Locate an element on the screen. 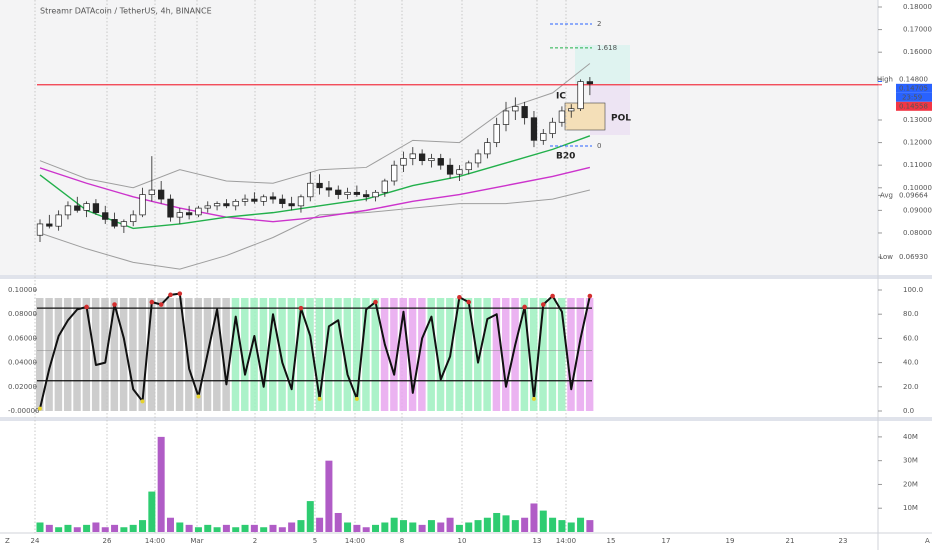  y-tick-label: 0.11000 is located at coordinates (917, 165).